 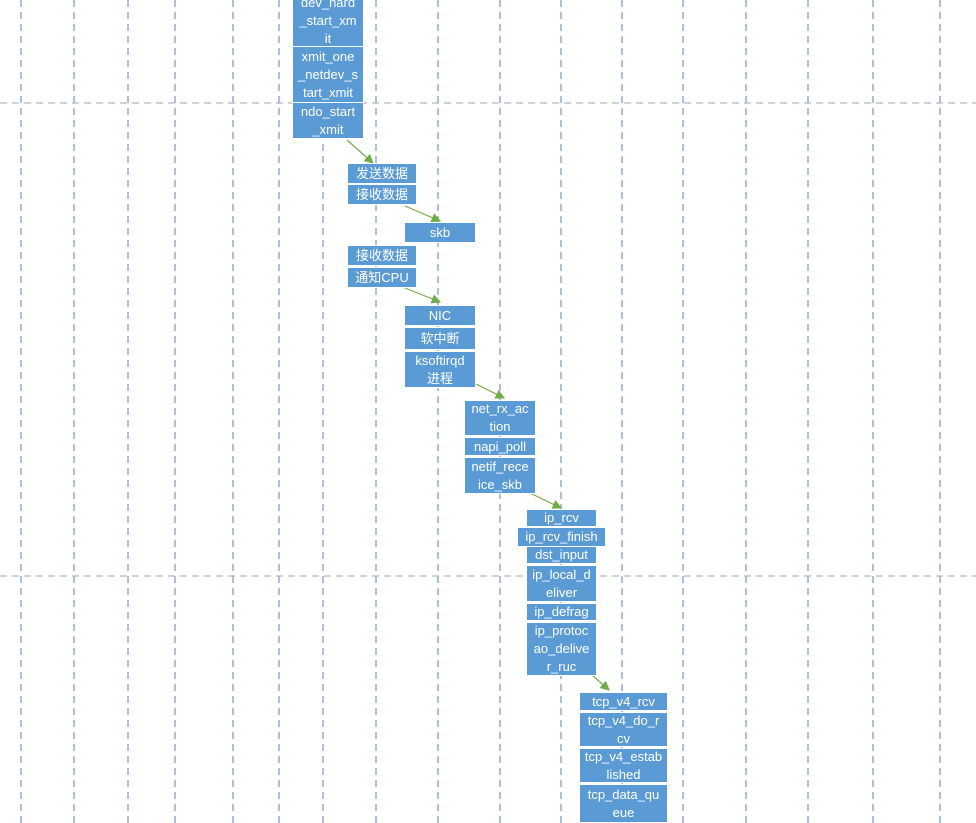 I want to click on step-box-recv-notify: 接收数据, so click(x=382, y=255).